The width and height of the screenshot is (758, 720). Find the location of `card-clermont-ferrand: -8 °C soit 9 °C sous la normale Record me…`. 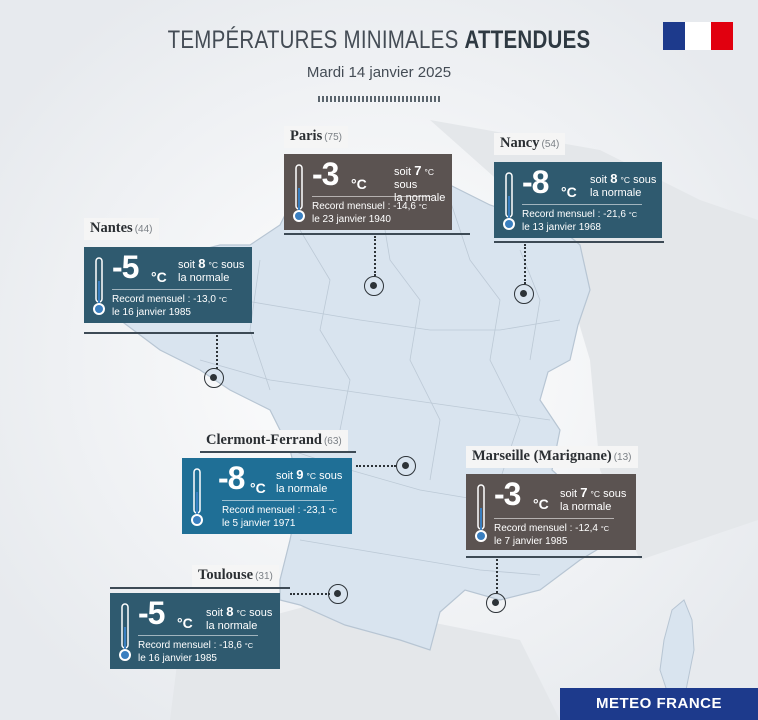

card-clermont-ferrand: -8 °C soit 9 °C sous la normale Record me… is located at coordinates (267, 496).